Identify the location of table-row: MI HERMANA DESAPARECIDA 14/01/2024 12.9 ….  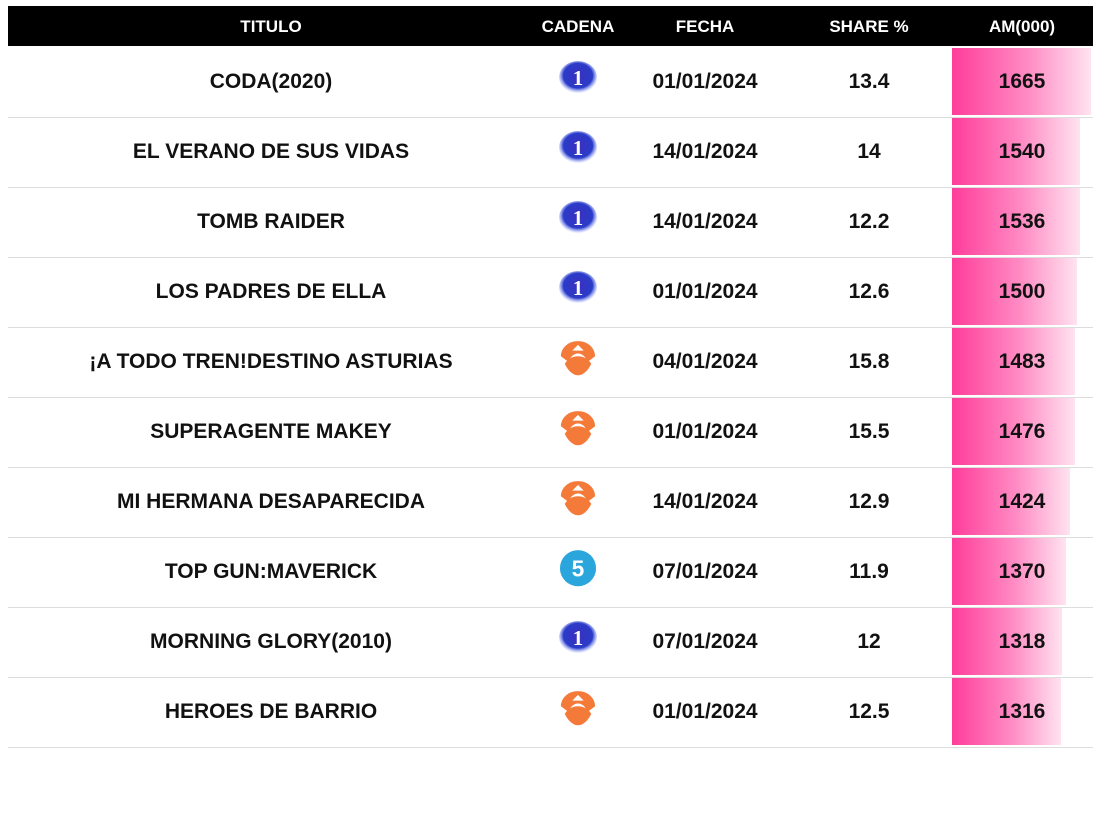
(550, 502).